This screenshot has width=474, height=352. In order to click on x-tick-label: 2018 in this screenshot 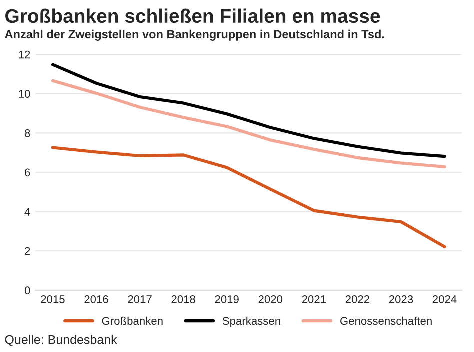, I will do `click(184, 300)`.